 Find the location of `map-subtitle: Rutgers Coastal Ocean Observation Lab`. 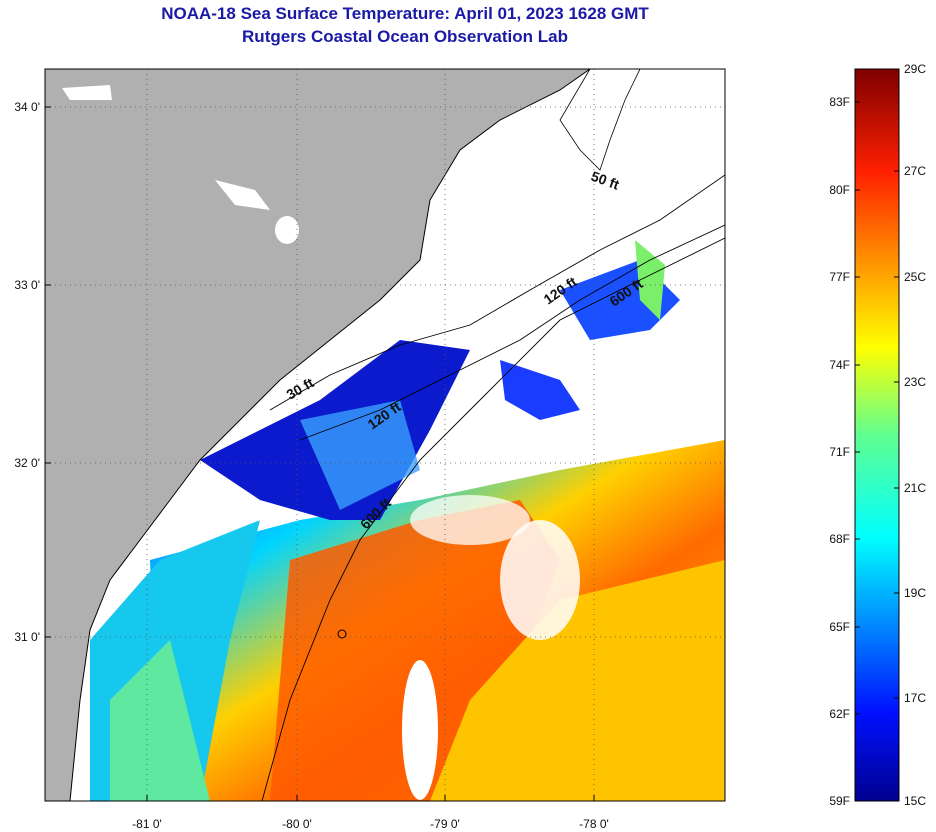

map-subtitle: Rutgers Coastal Ocean Observation Lab is located at coordinates (405, 36).